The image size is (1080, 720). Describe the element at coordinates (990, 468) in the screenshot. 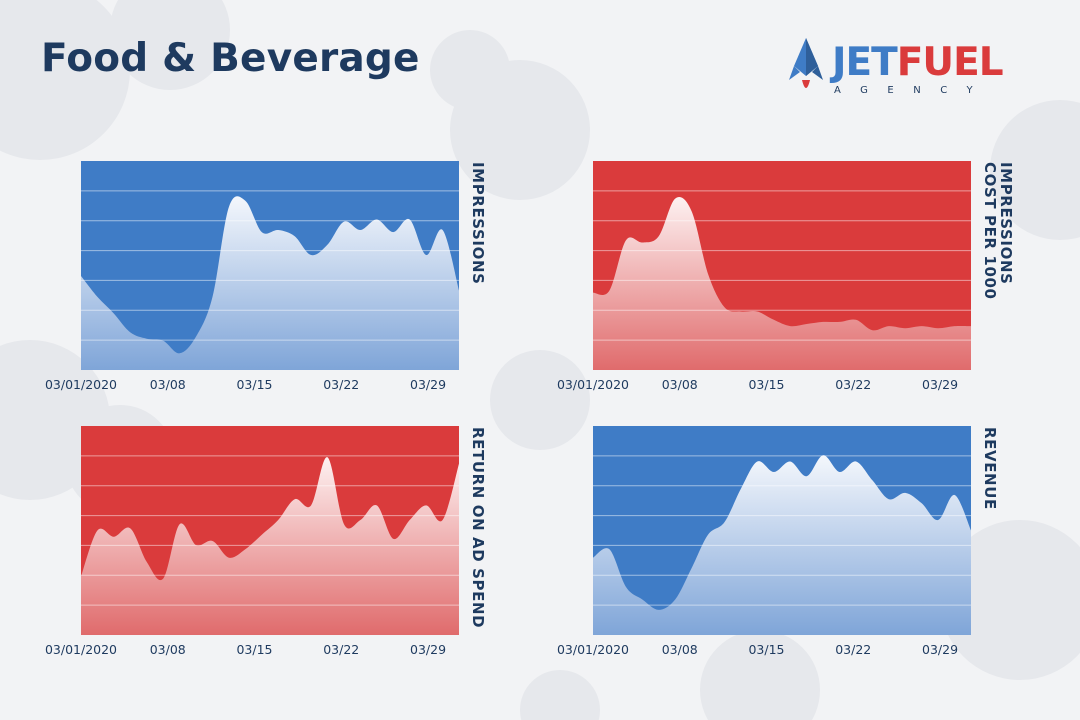

I see `axis-label: REVENUE` at that location.